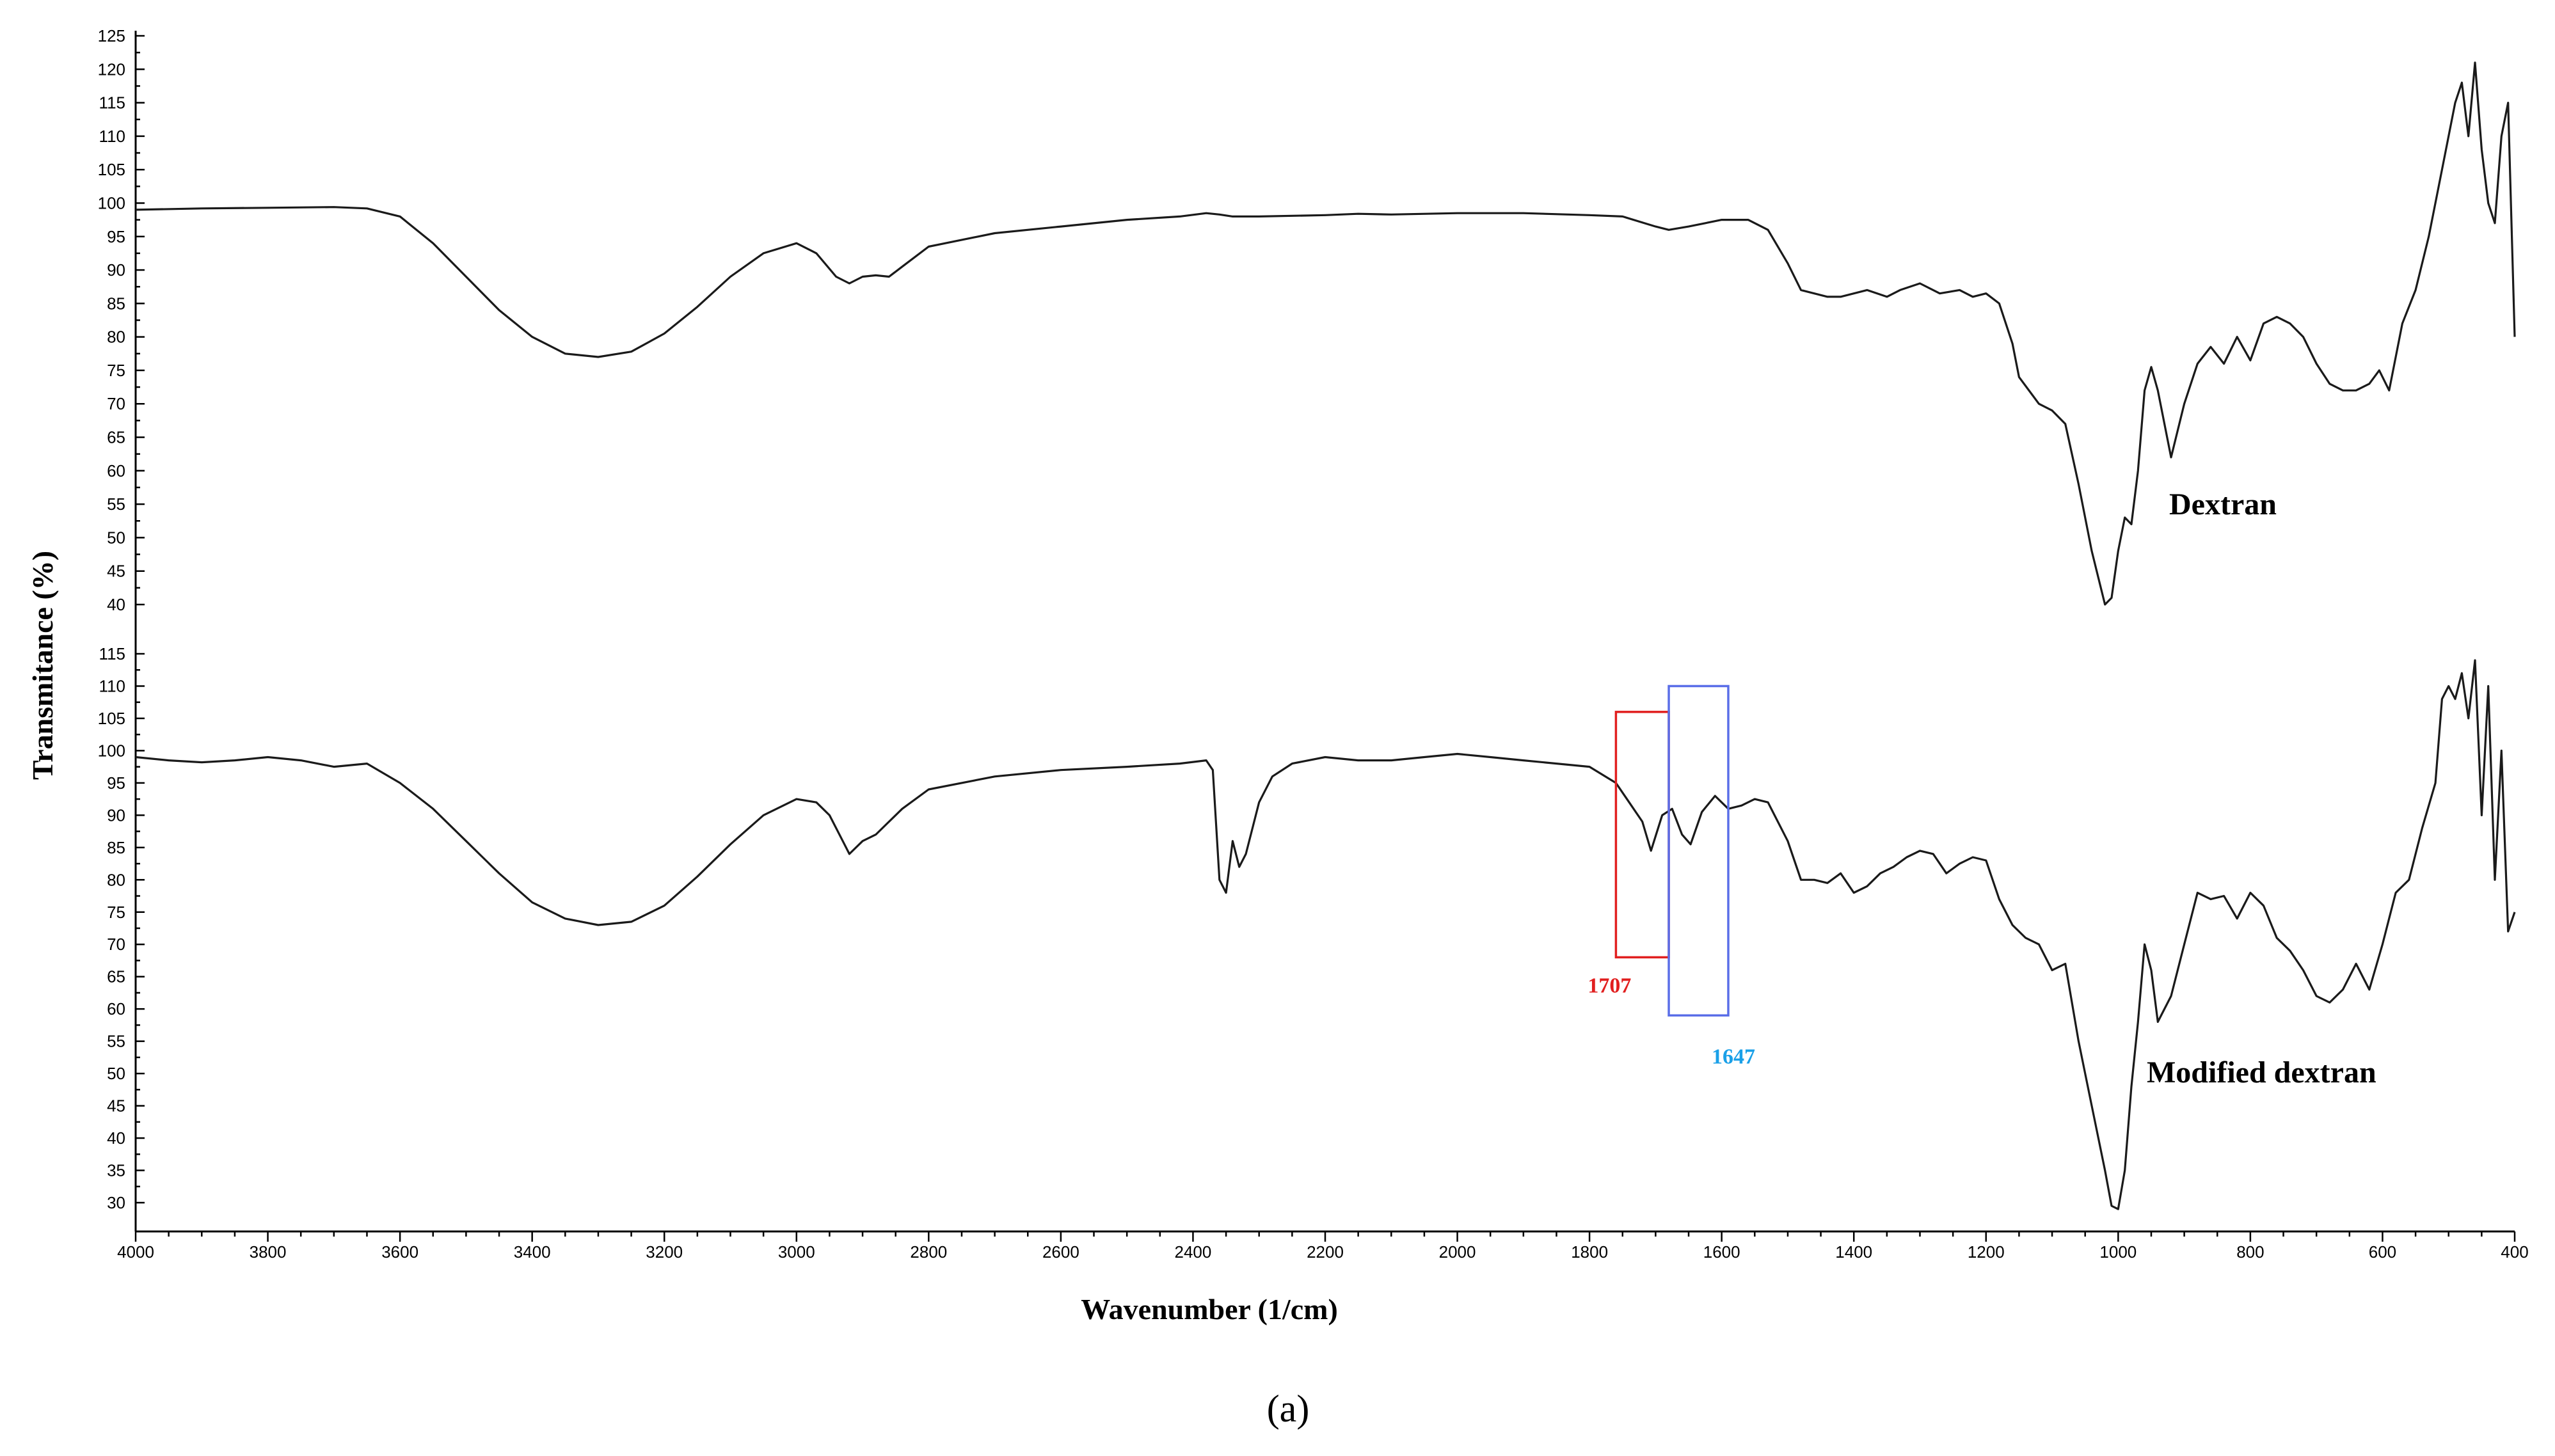 The height and width of the screenshot is (1456, 2555). Describe the element at coordinates (1853, 1252) in the screenshot. I see `x-tick-label: 1400` at that location.